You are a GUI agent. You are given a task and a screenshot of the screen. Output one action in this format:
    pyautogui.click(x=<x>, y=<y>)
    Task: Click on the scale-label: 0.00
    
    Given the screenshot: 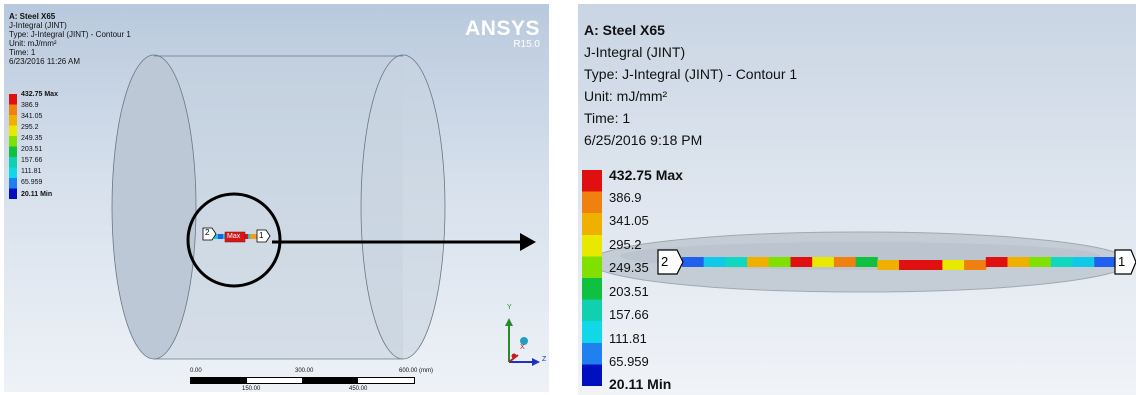 What is the action you would take?
    pyautogui.click(x=196, y=371)
    